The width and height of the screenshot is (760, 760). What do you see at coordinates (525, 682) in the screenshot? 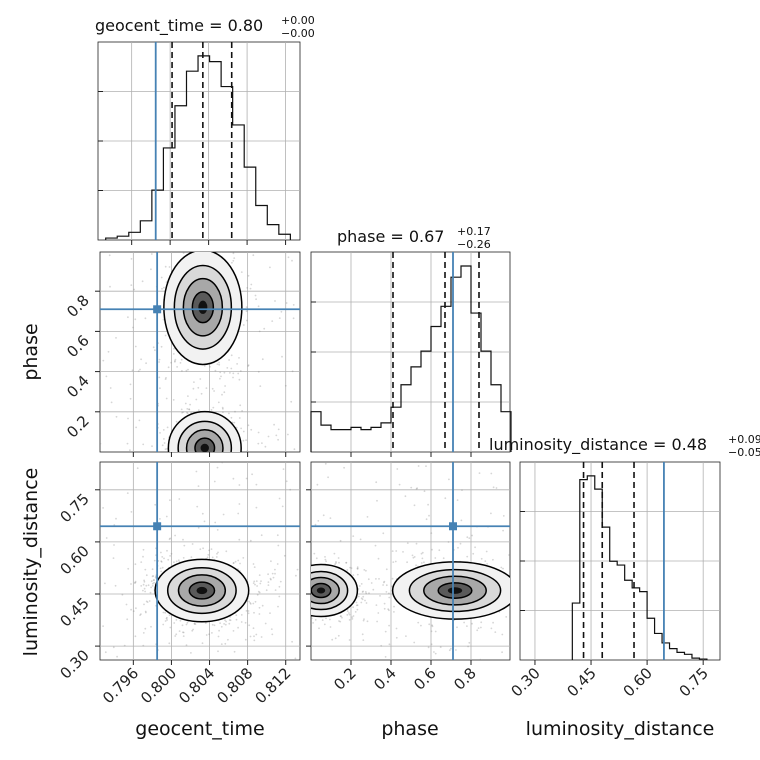
I see `xtick-label-h3-0: 0.30` at bounding box center [525, 682].